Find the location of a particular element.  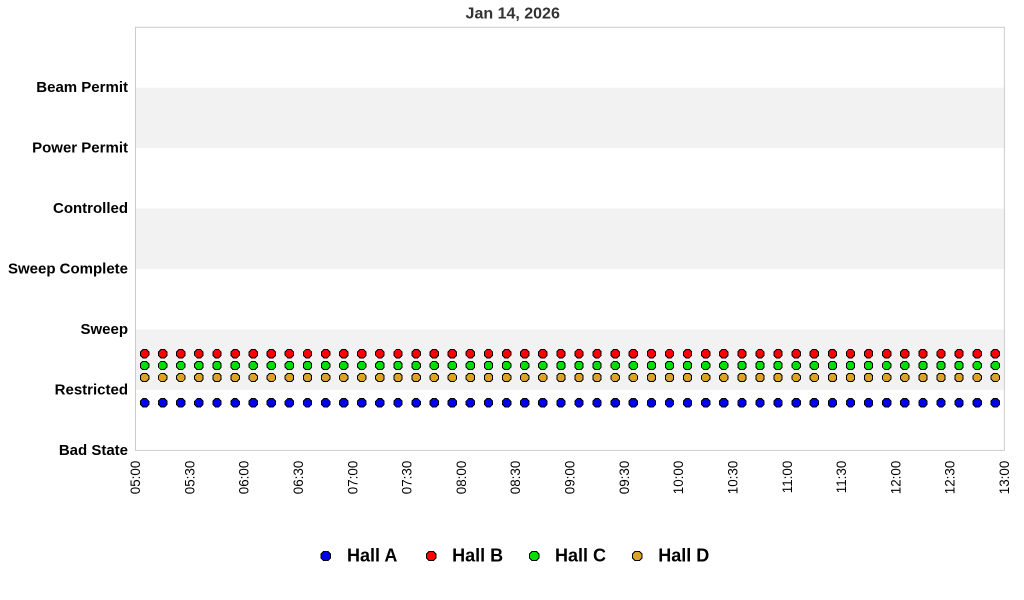

svg-text: Bad State is located at coordinates (93, 450).